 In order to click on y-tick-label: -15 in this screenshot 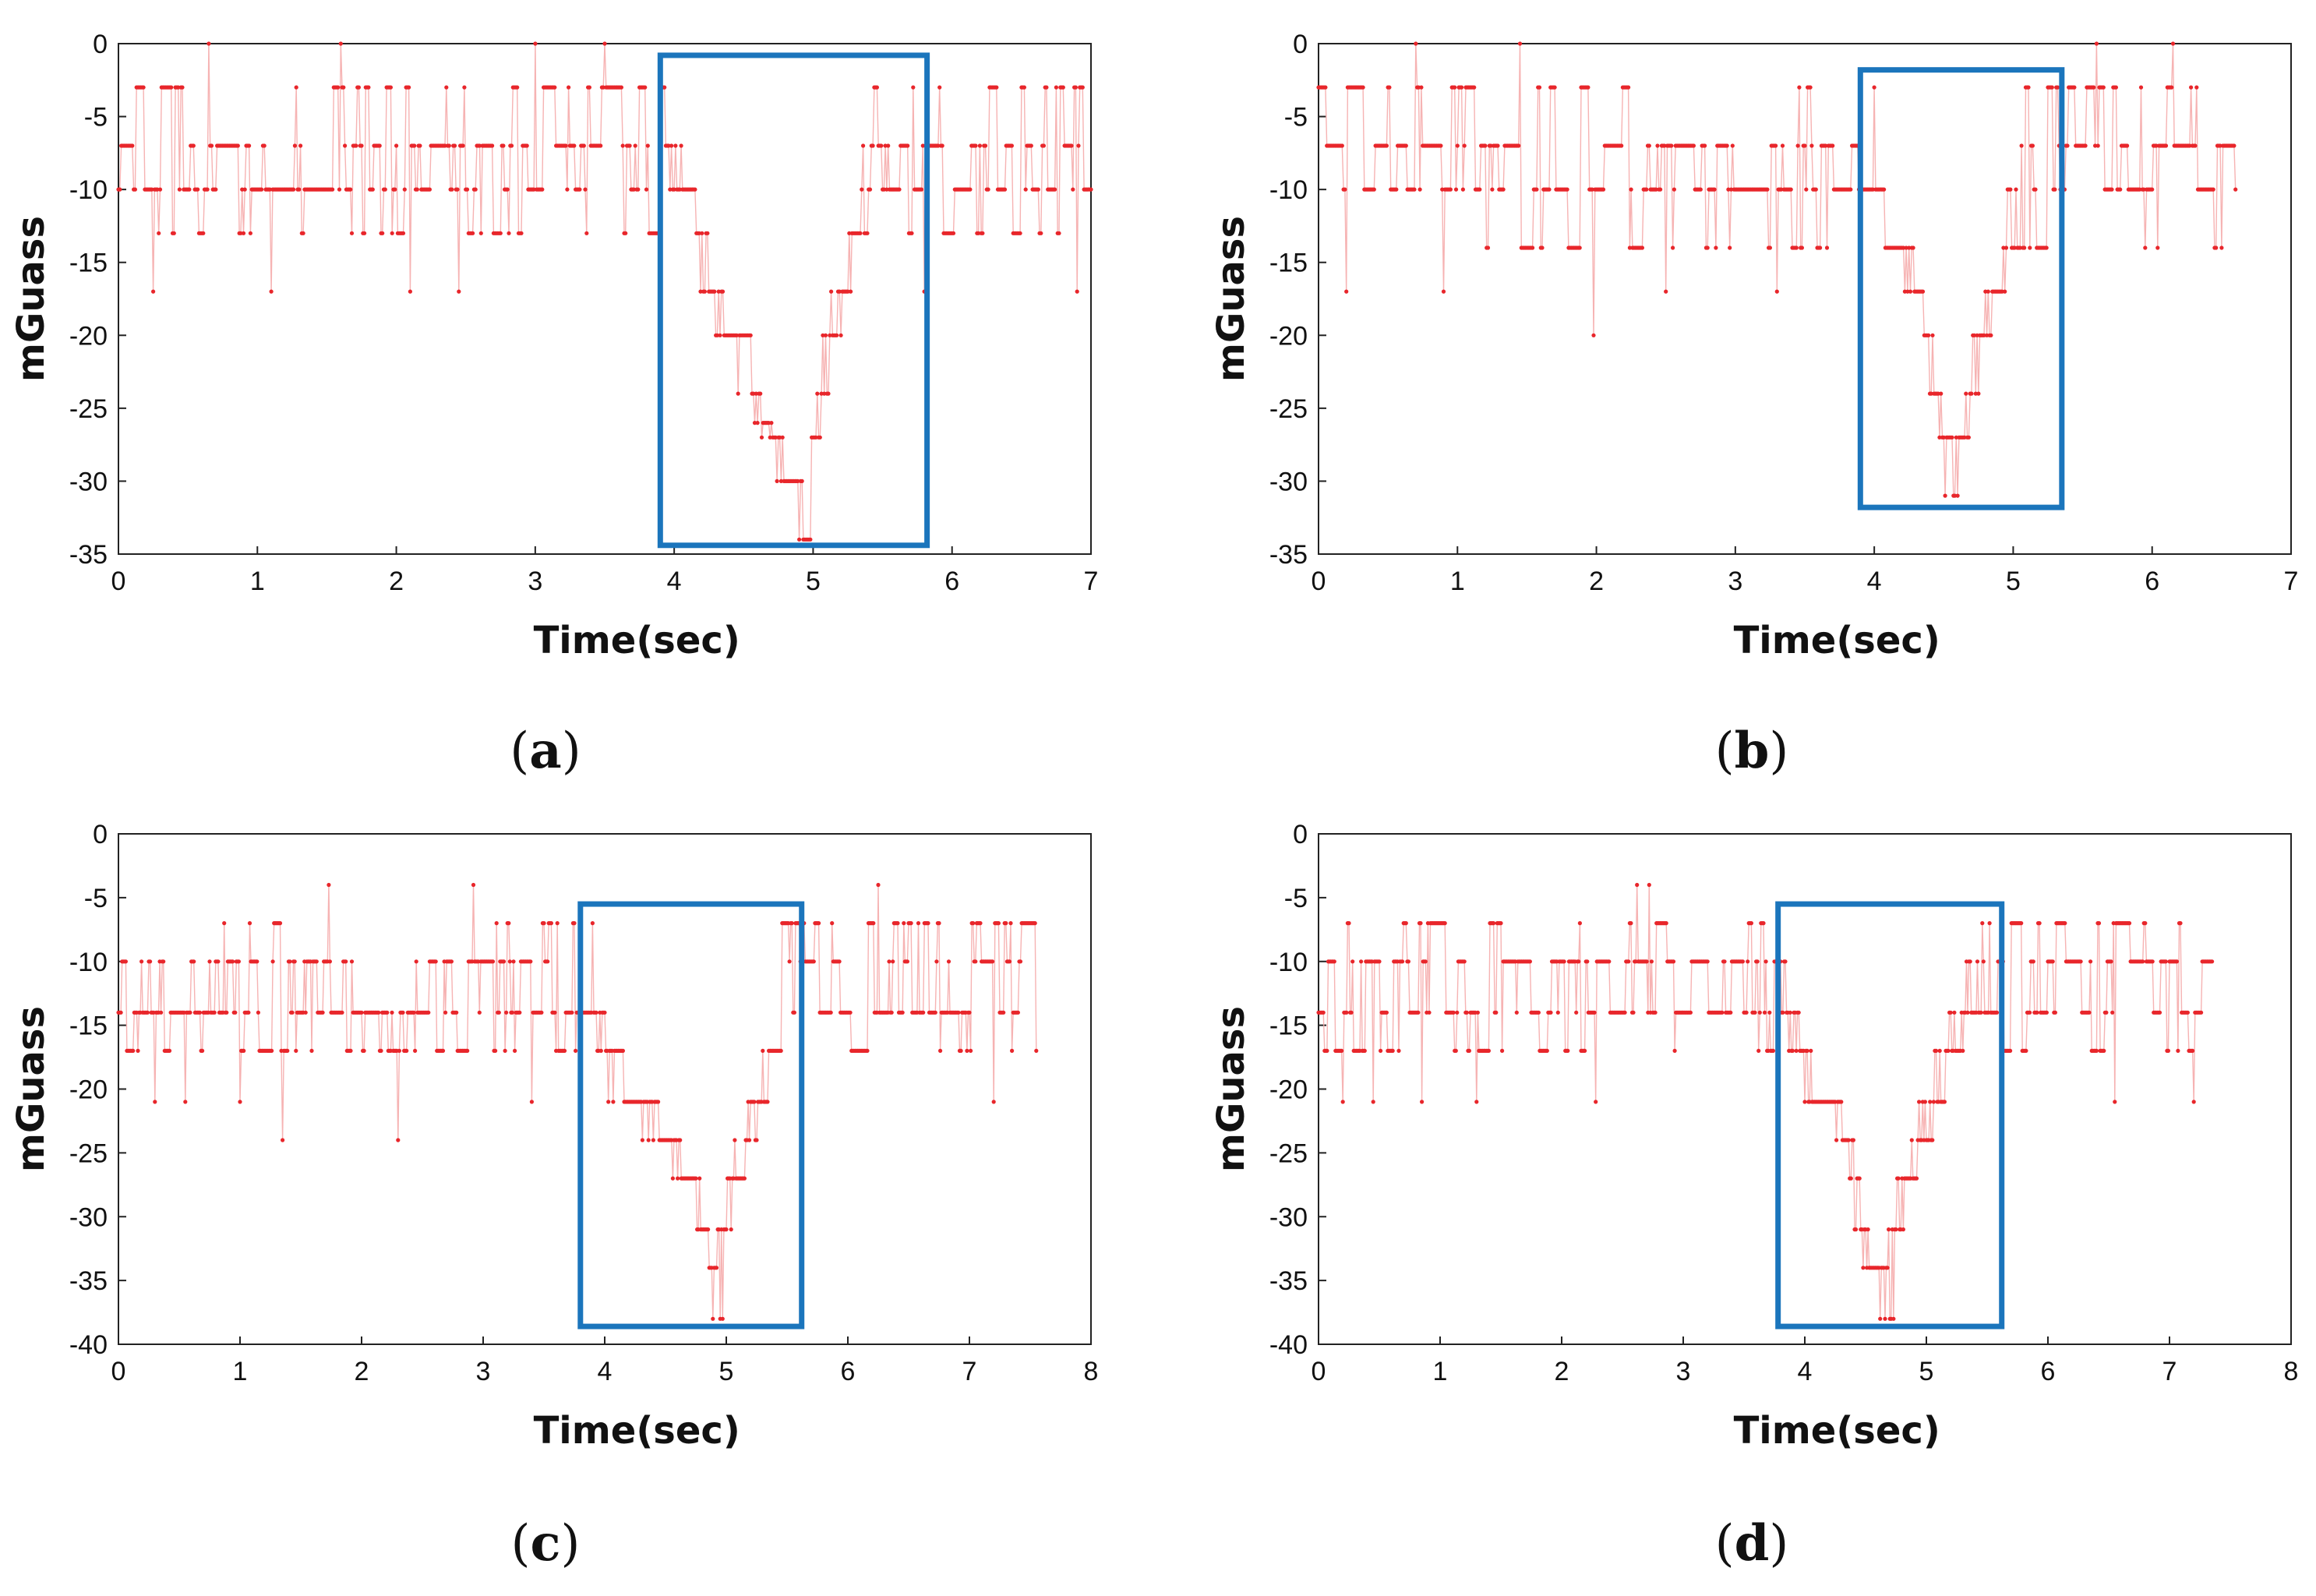, I will do `click(1288, 263)`.